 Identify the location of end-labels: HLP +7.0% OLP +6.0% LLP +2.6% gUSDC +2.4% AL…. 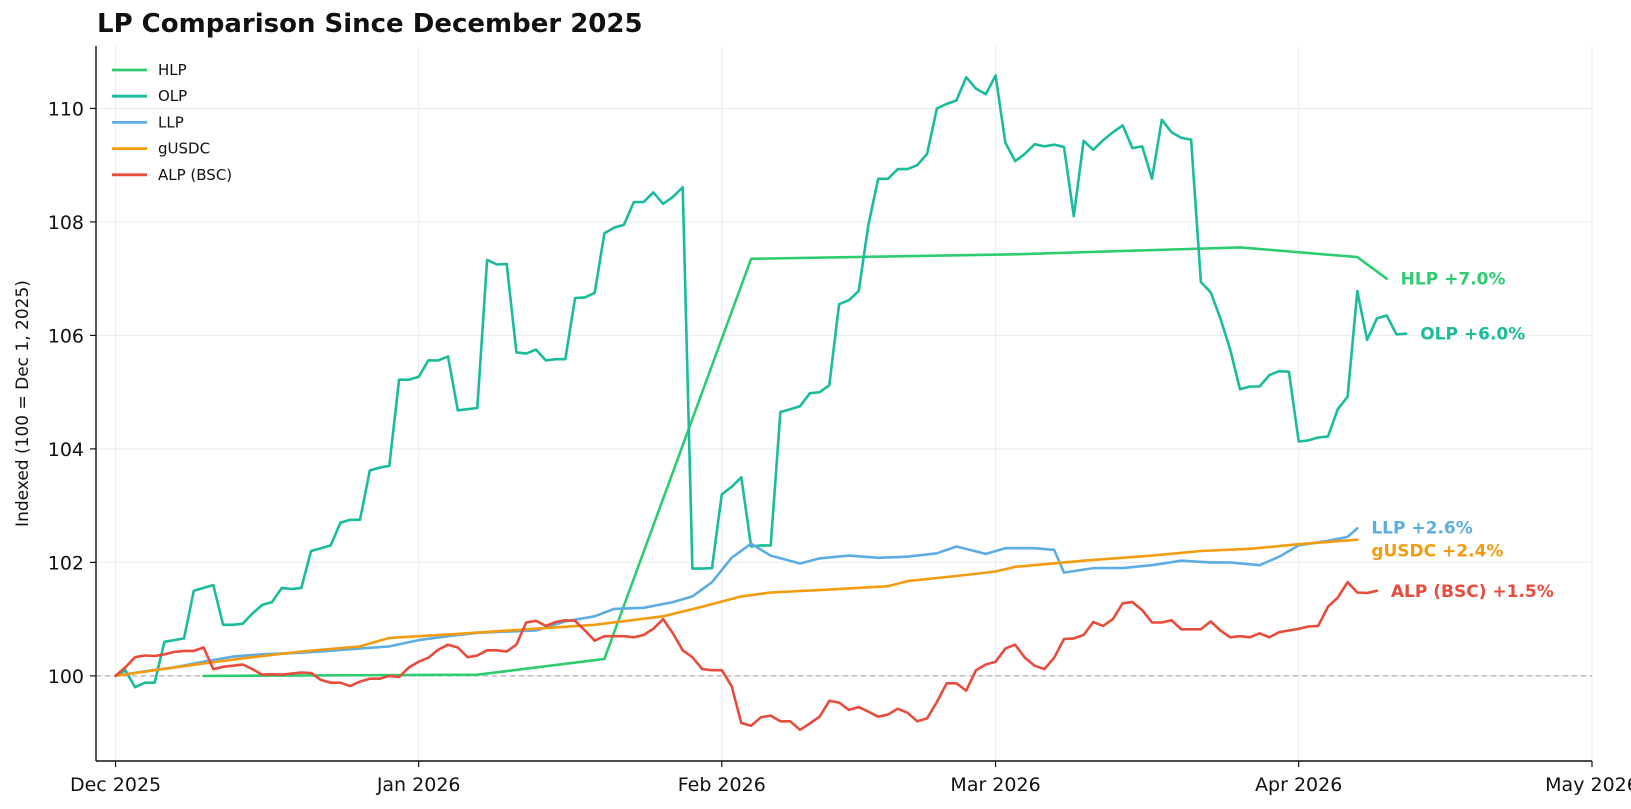
(1462, 436).